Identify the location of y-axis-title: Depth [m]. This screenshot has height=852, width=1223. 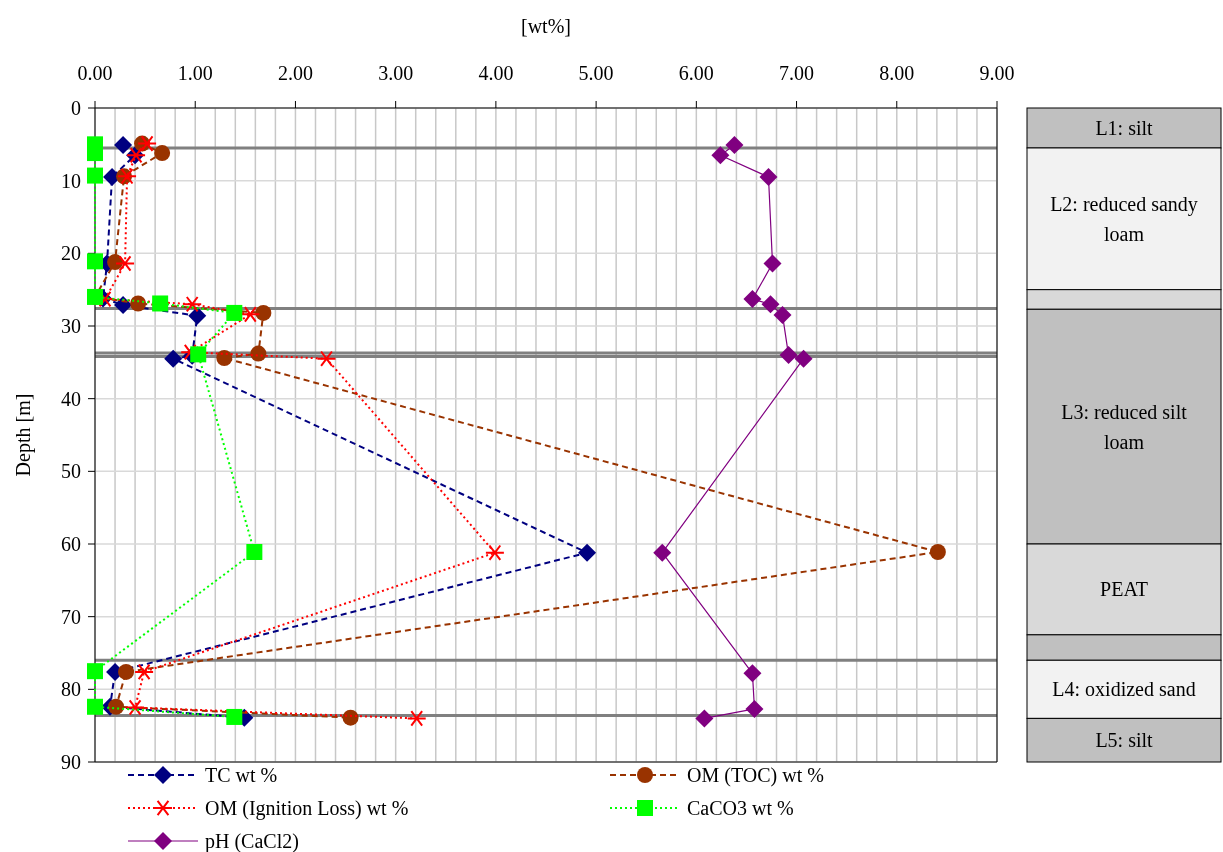
(23, 435).